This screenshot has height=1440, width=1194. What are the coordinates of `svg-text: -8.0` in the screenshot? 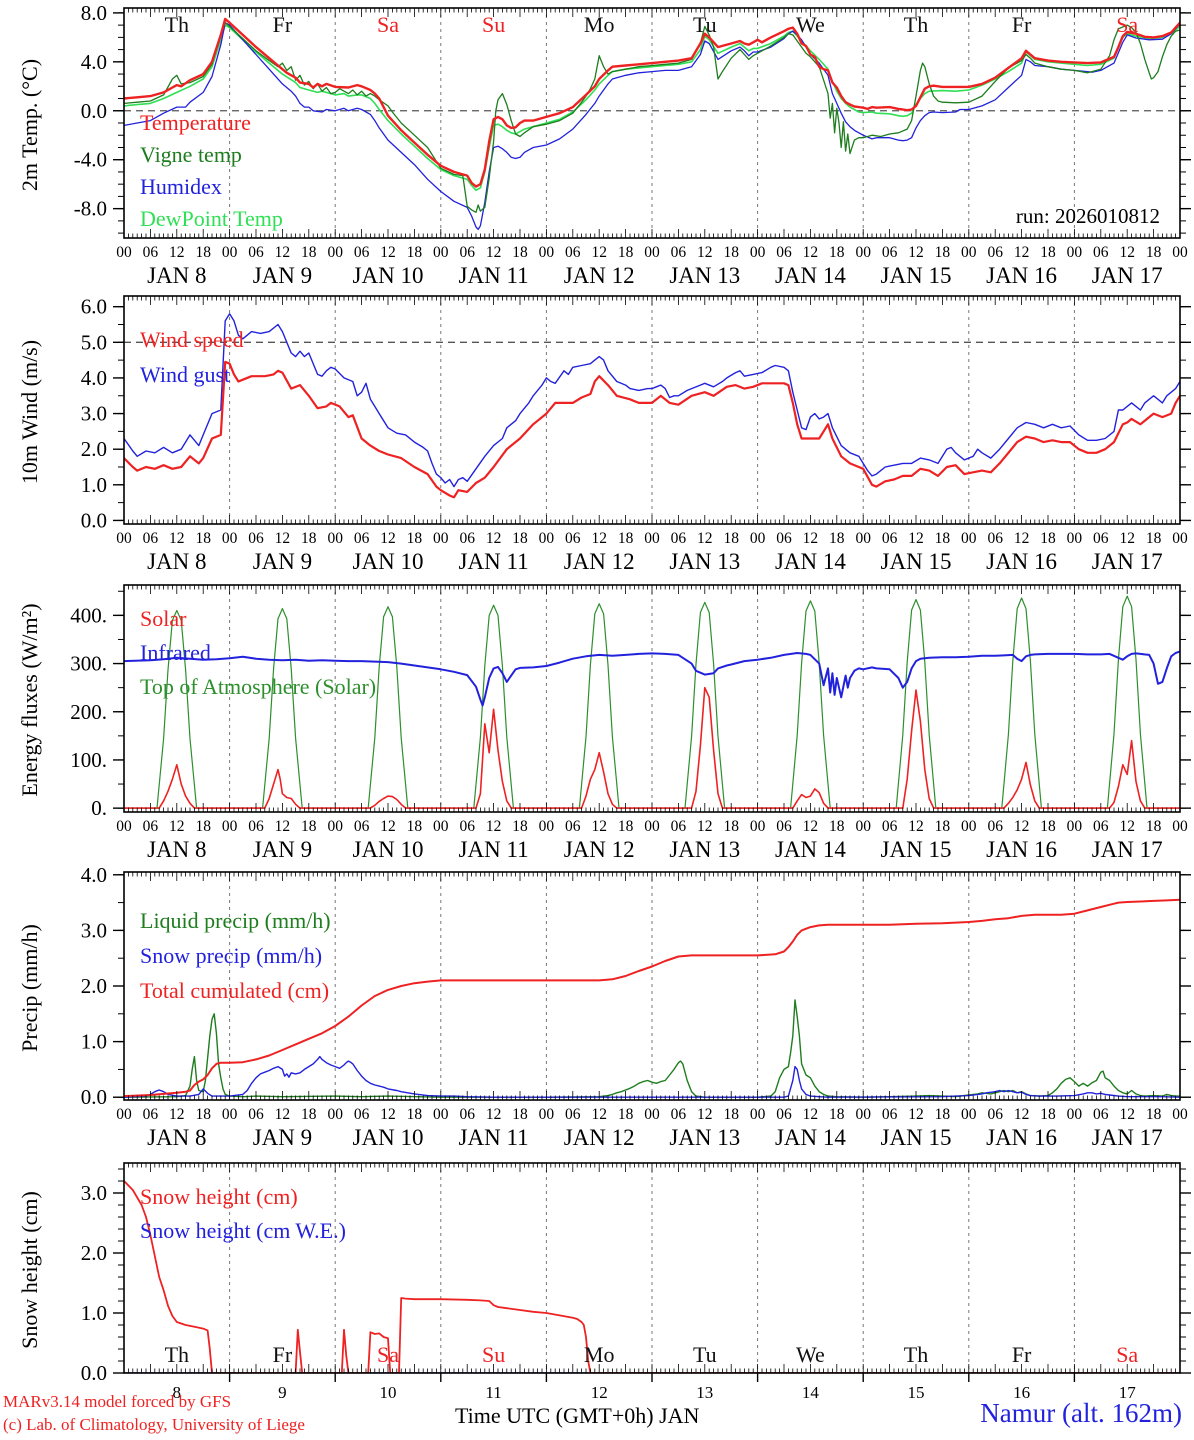 It's located at (90, 209).